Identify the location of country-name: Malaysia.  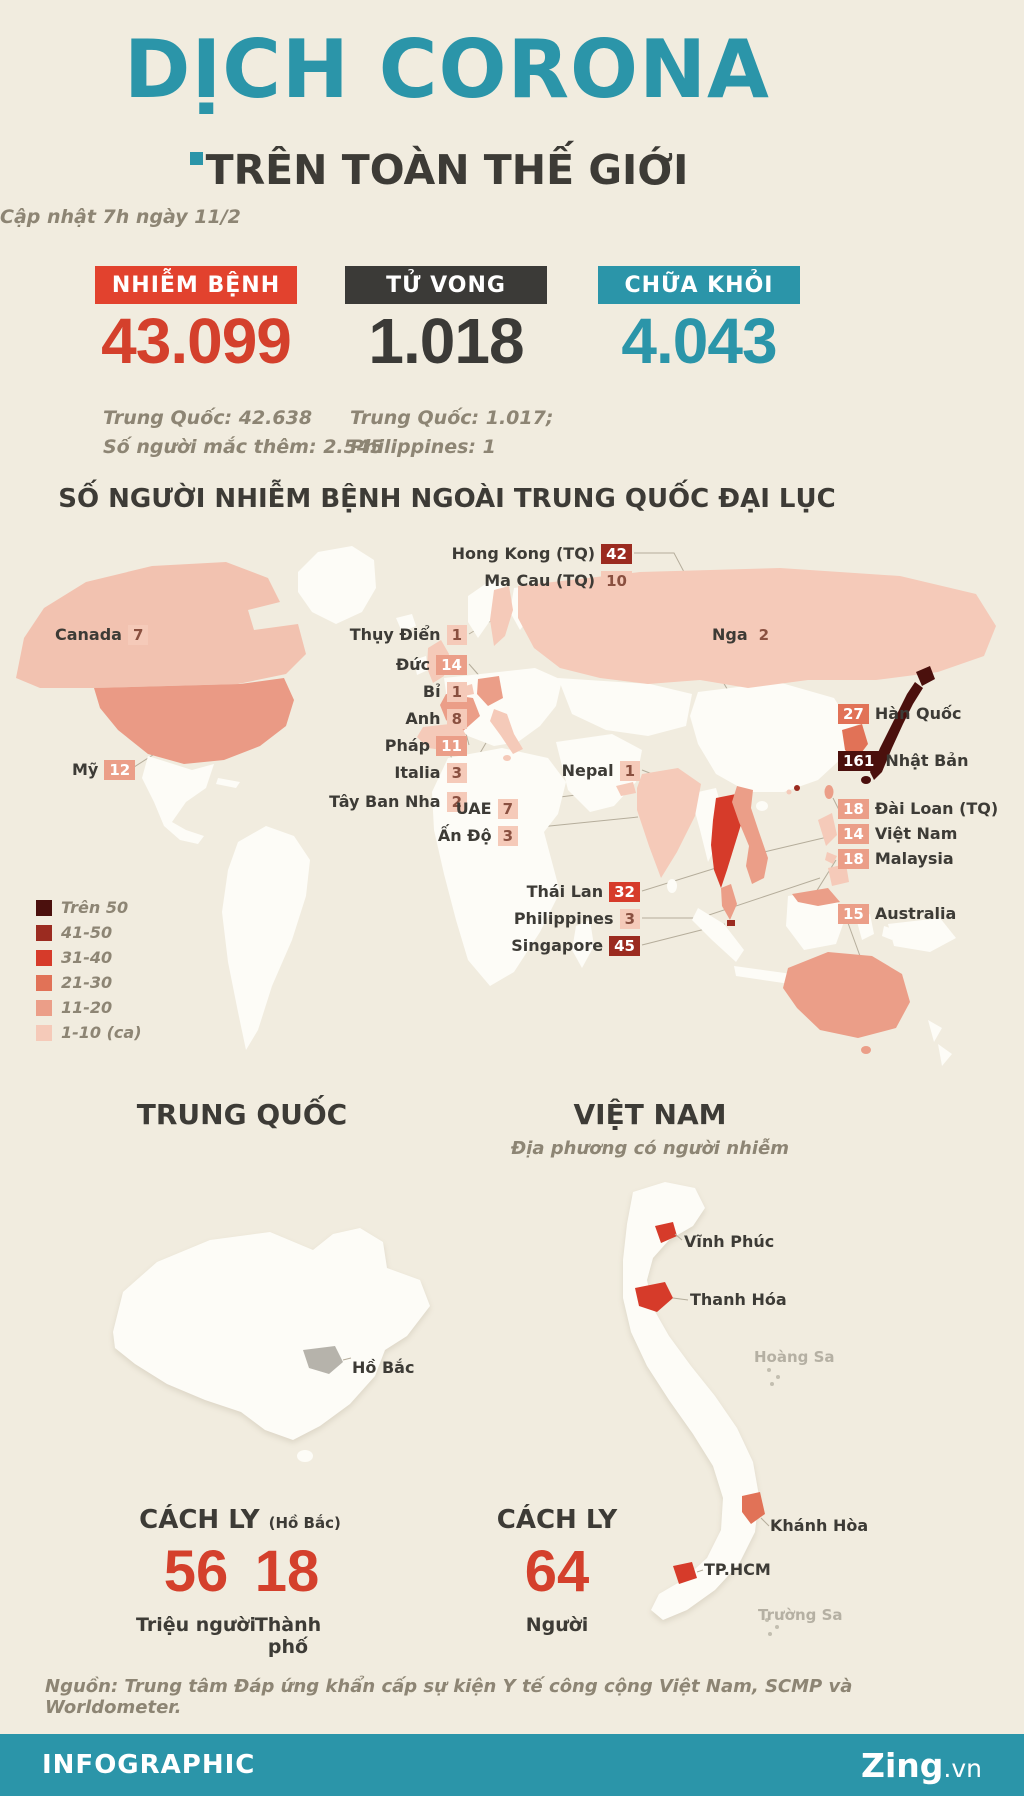
(914, 858).